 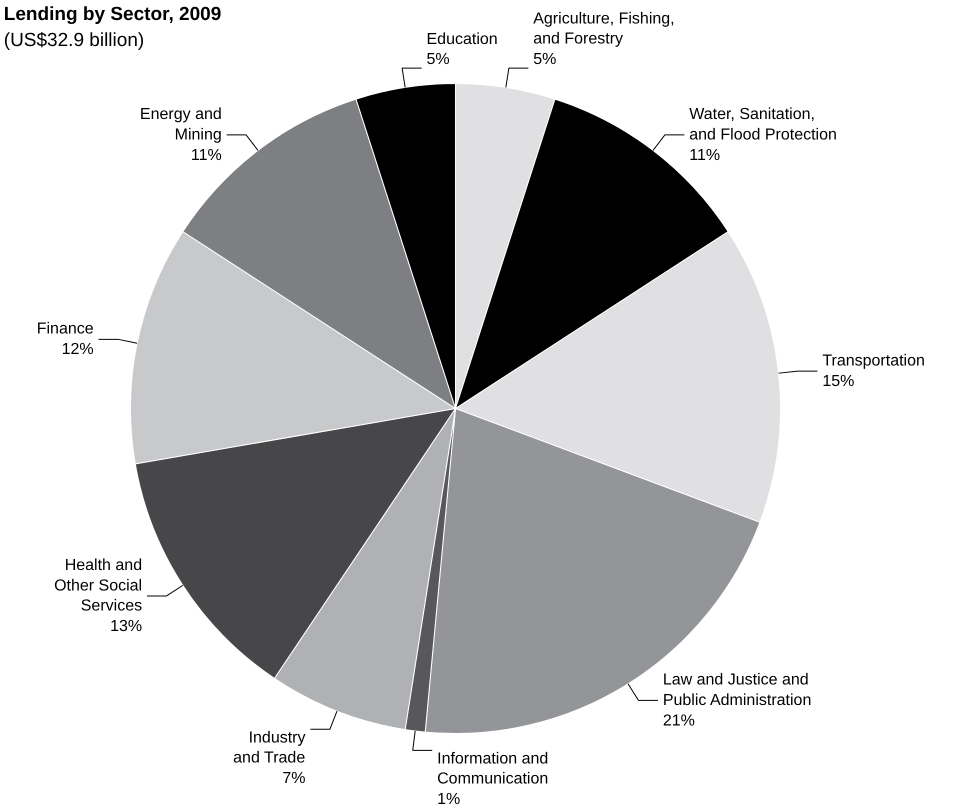 What do you see at coordinates (678, 721) in the screenshot?
I see `data-label: 21%` at bounding box center [678, 721].